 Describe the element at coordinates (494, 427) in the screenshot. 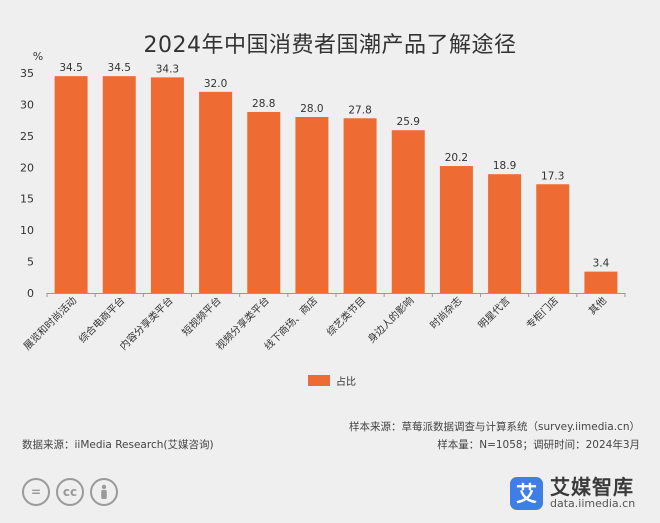

I see `sample-source-note: 样本来源：草莓派数据调查与计算系统（survey.iimedia.cn）` at that location.